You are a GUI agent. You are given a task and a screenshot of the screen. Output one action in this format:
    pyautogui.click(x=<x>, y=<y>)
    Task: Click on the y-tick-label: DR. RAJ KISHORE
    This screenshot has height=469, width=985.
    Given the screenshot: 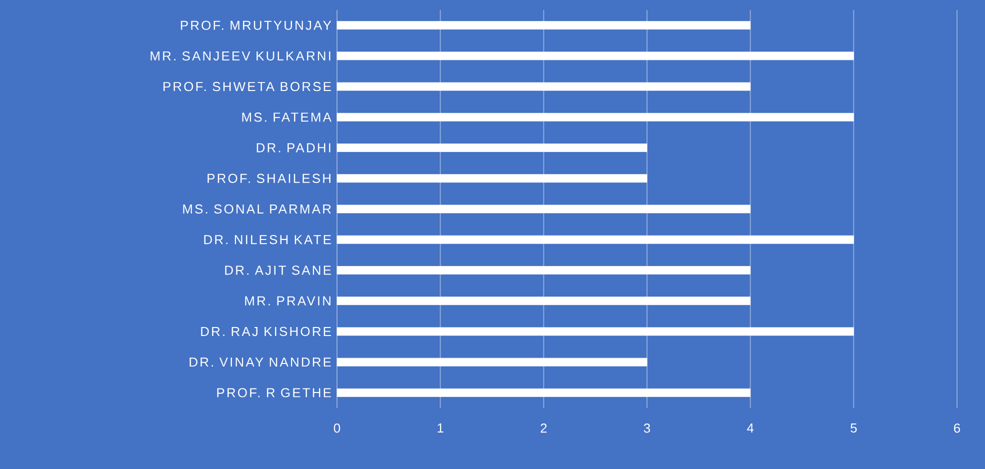 What is the action you would take?
    pyautogui.click(x=266, y=331)
    